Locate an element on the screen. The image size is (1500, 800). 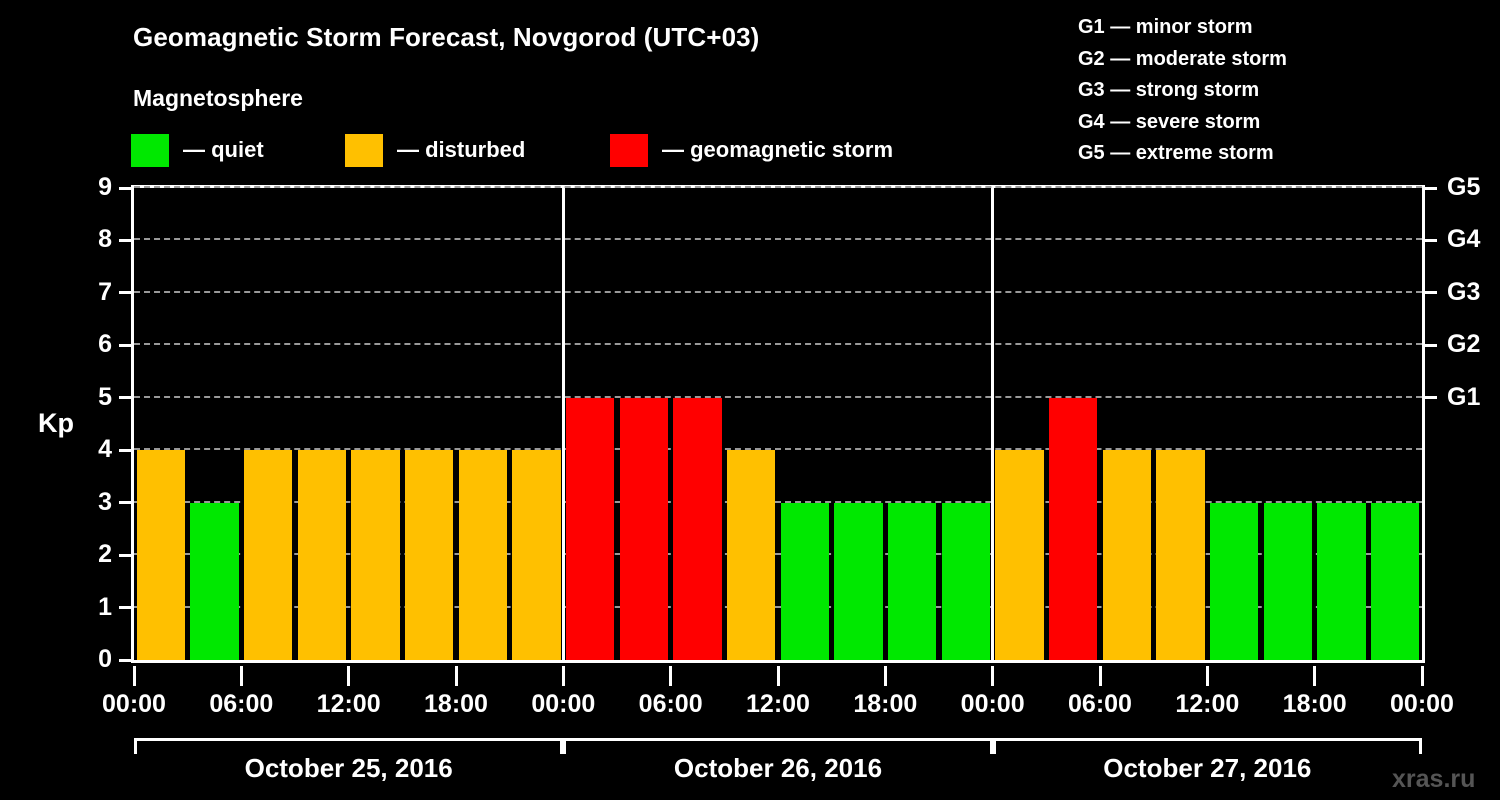
y-tick-label: 8 is located at coordinates (105, 239).